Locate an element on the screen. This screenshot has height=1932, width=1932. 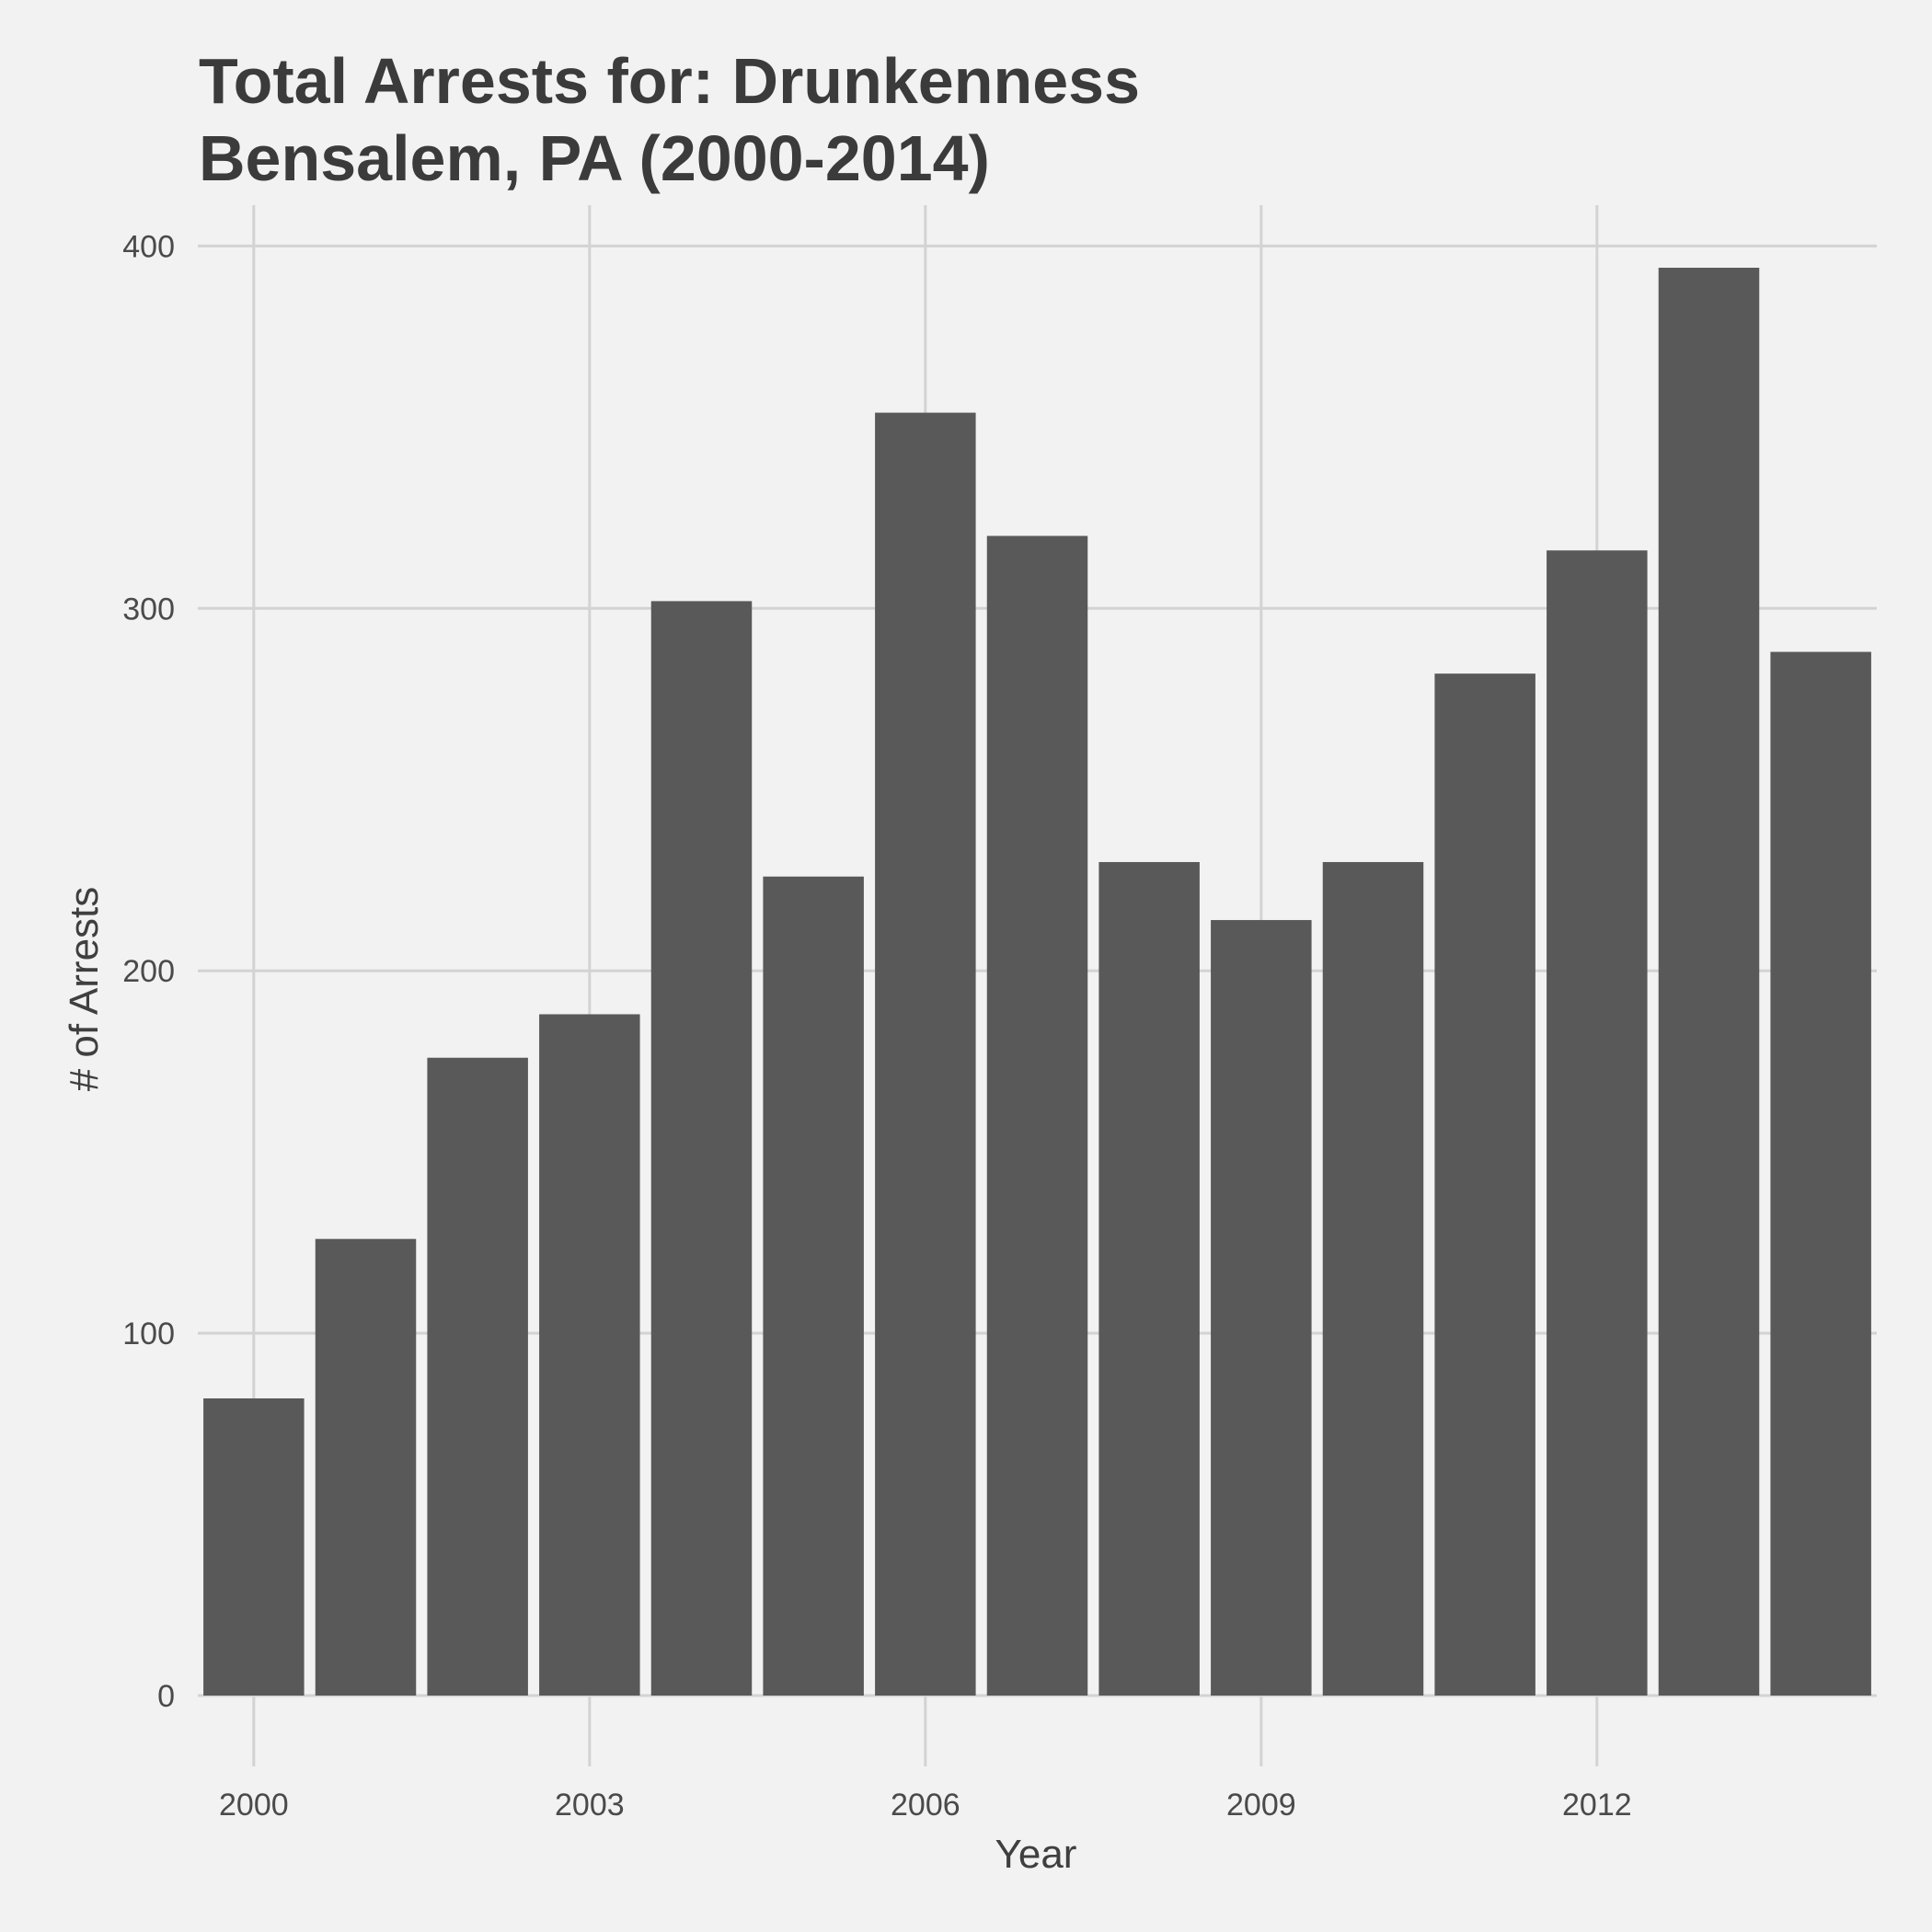
y-tick-label-100: 100 is located at coordinates (148, 1334).